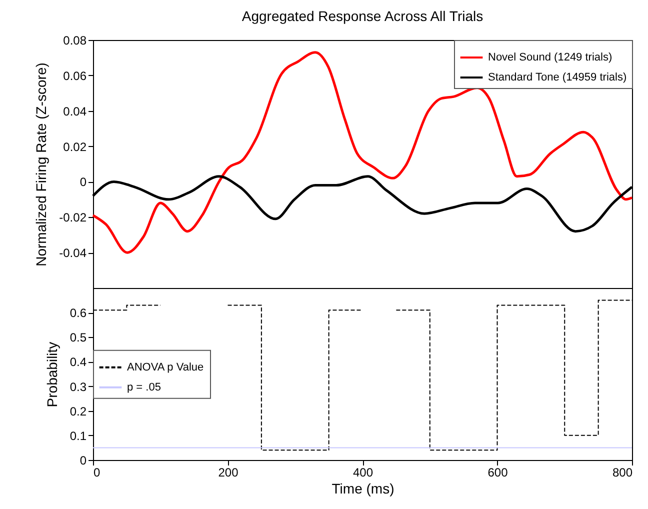 Image resolution: width=648 pixels, height=509 pixels. Describe the element at coordinates (550, 58) in the screenshot. I see `legend-label: Novel Sound (1249 trials)` at that location.